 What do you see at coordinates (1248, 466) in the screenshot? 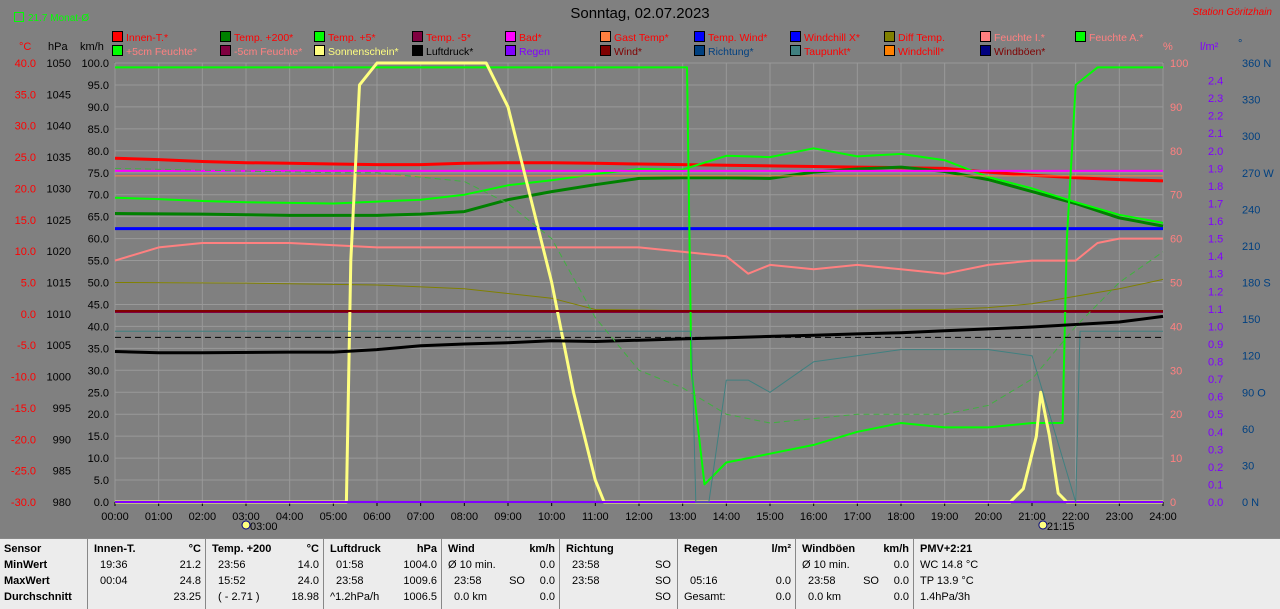
I see `direction-tick-label: 30` at bounding box center [1248, 466].